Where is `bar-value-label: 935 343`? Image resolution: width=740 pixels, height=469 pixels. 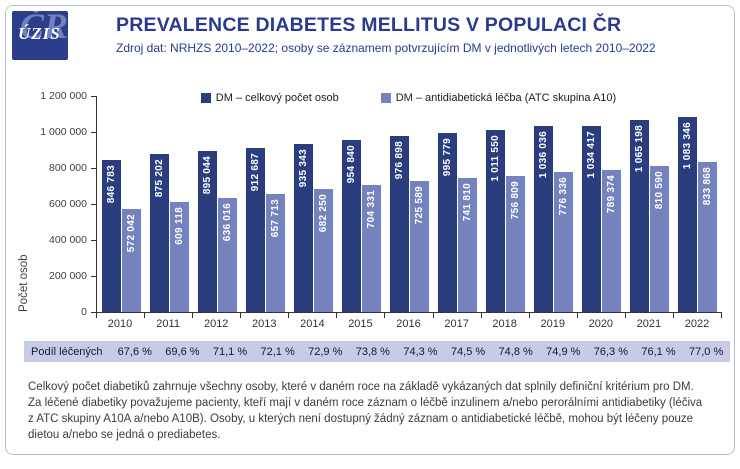
bar-value-label: 935 343 is located at coordinates (303, 167).